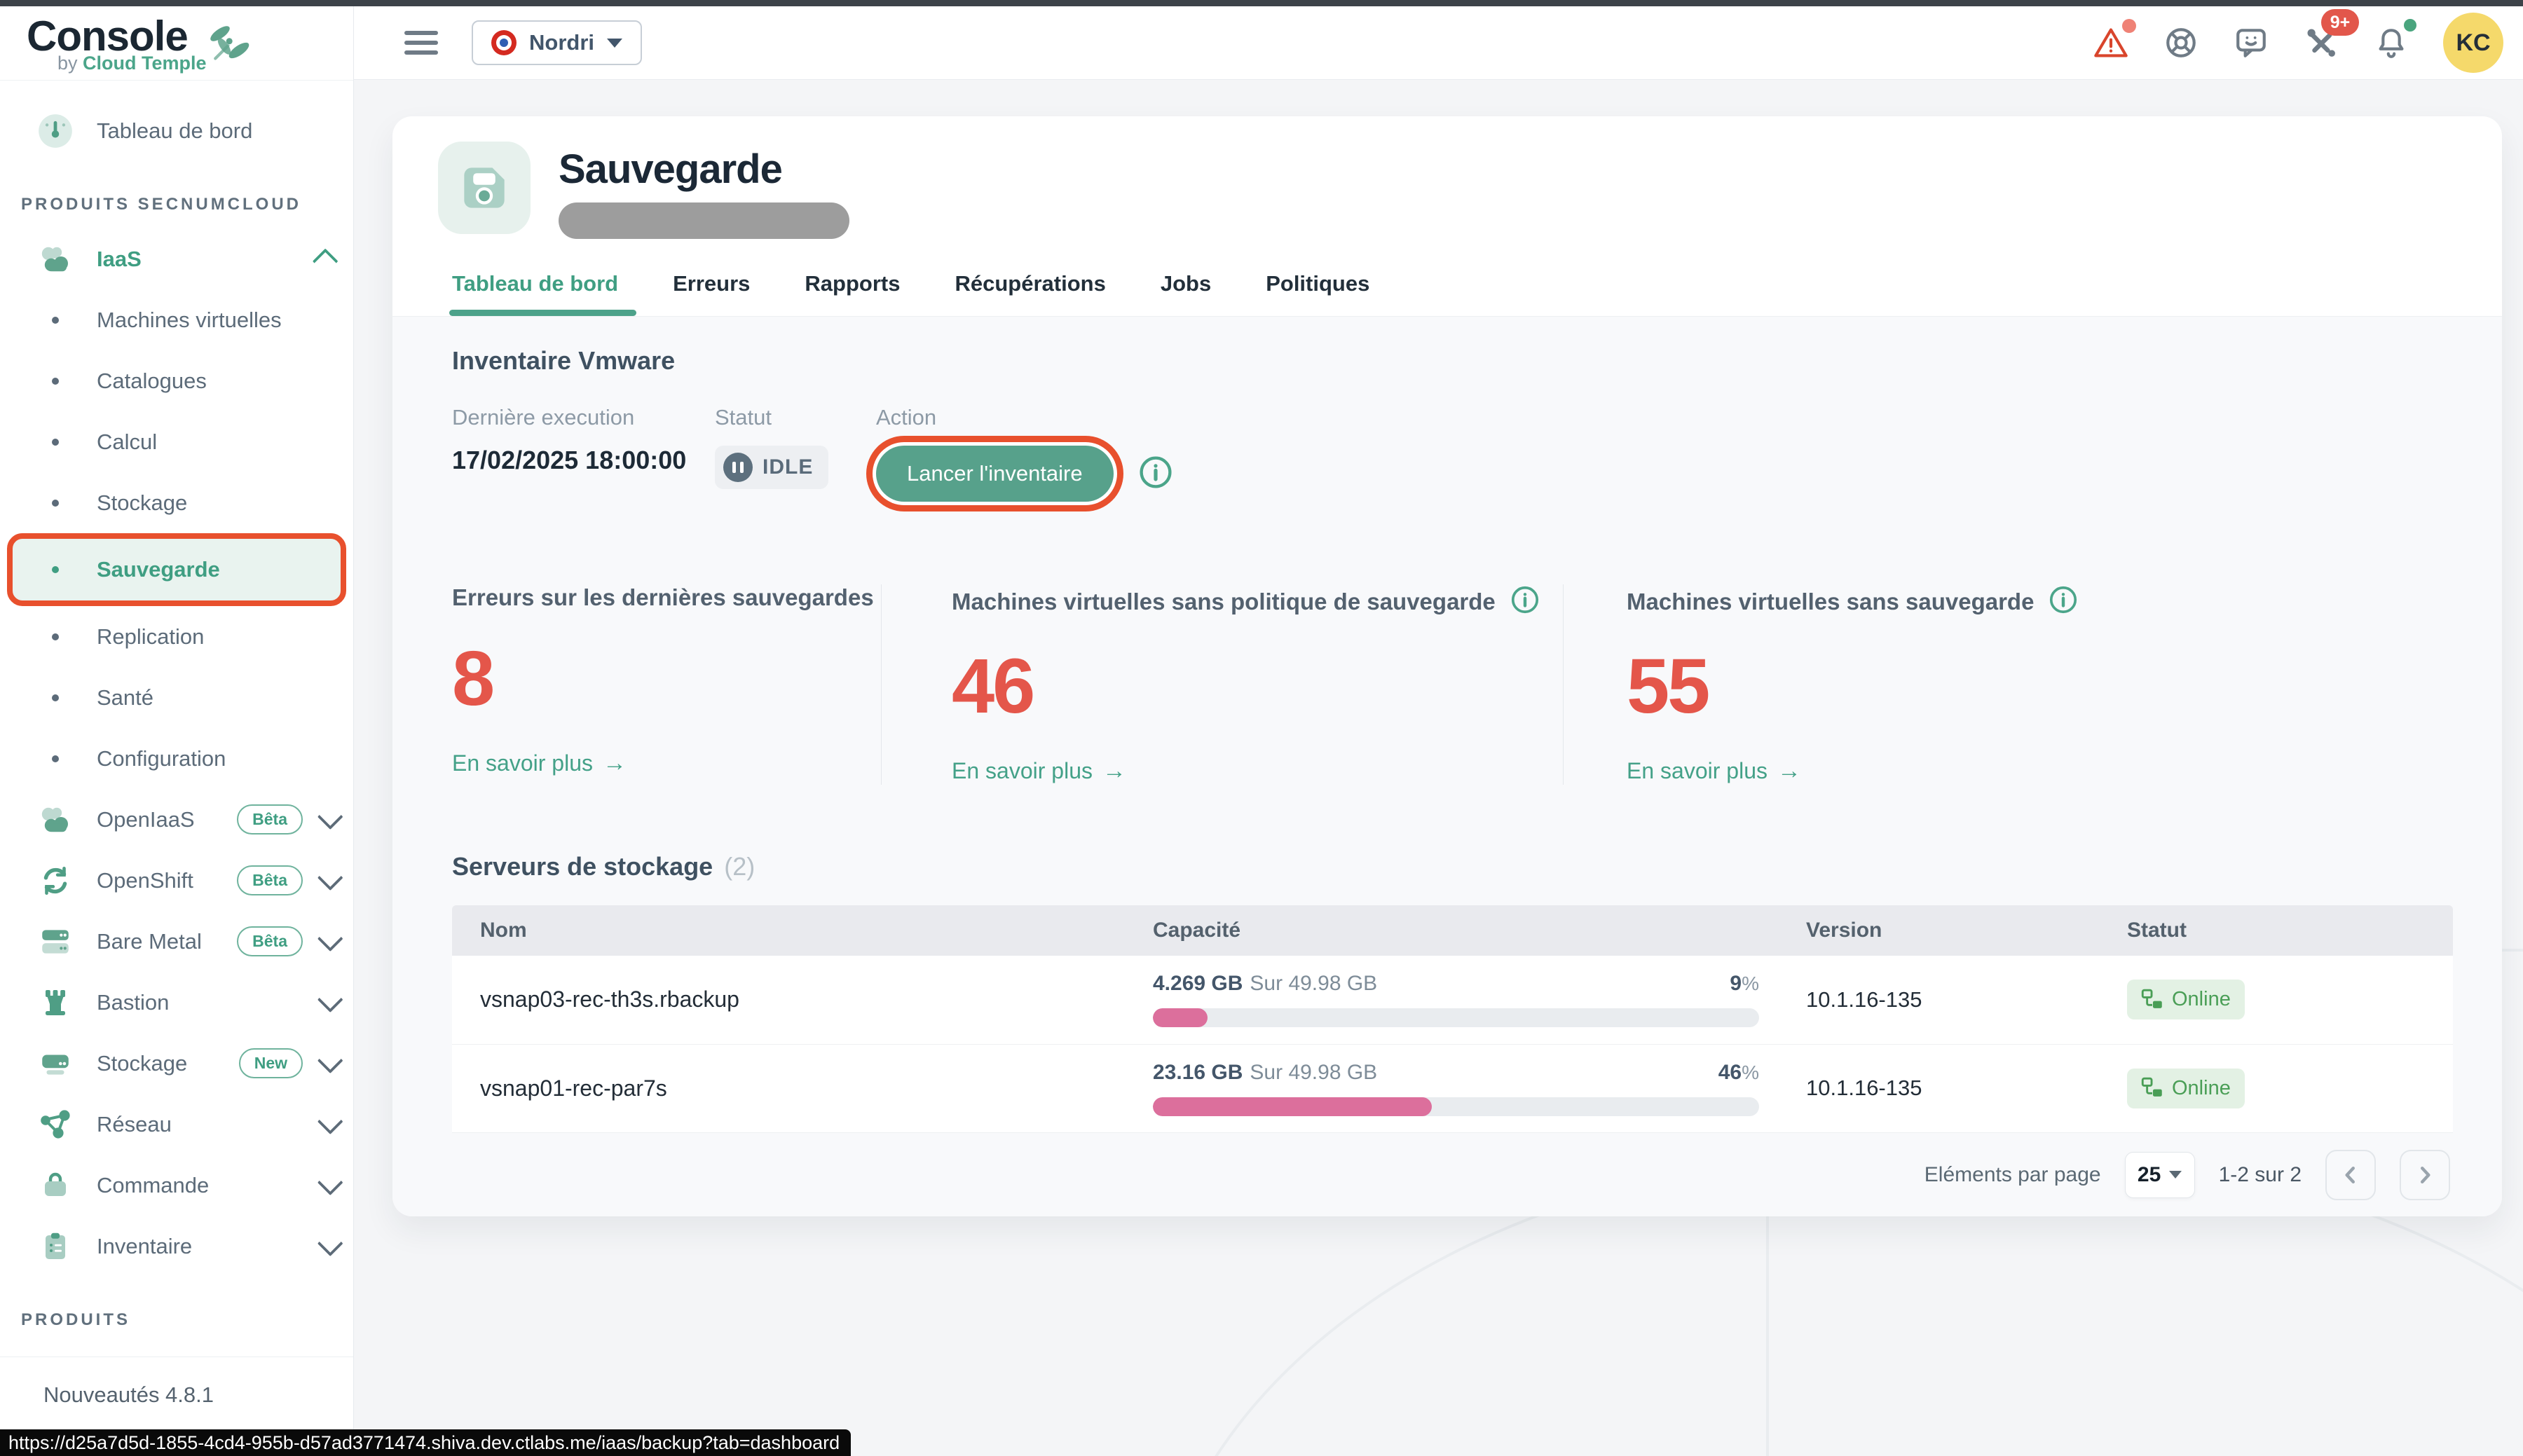  Describe the element at coordinates (176, 130) in the screenshot. I see `sidebar-item-dashboard: Tableau de bord` at that location.